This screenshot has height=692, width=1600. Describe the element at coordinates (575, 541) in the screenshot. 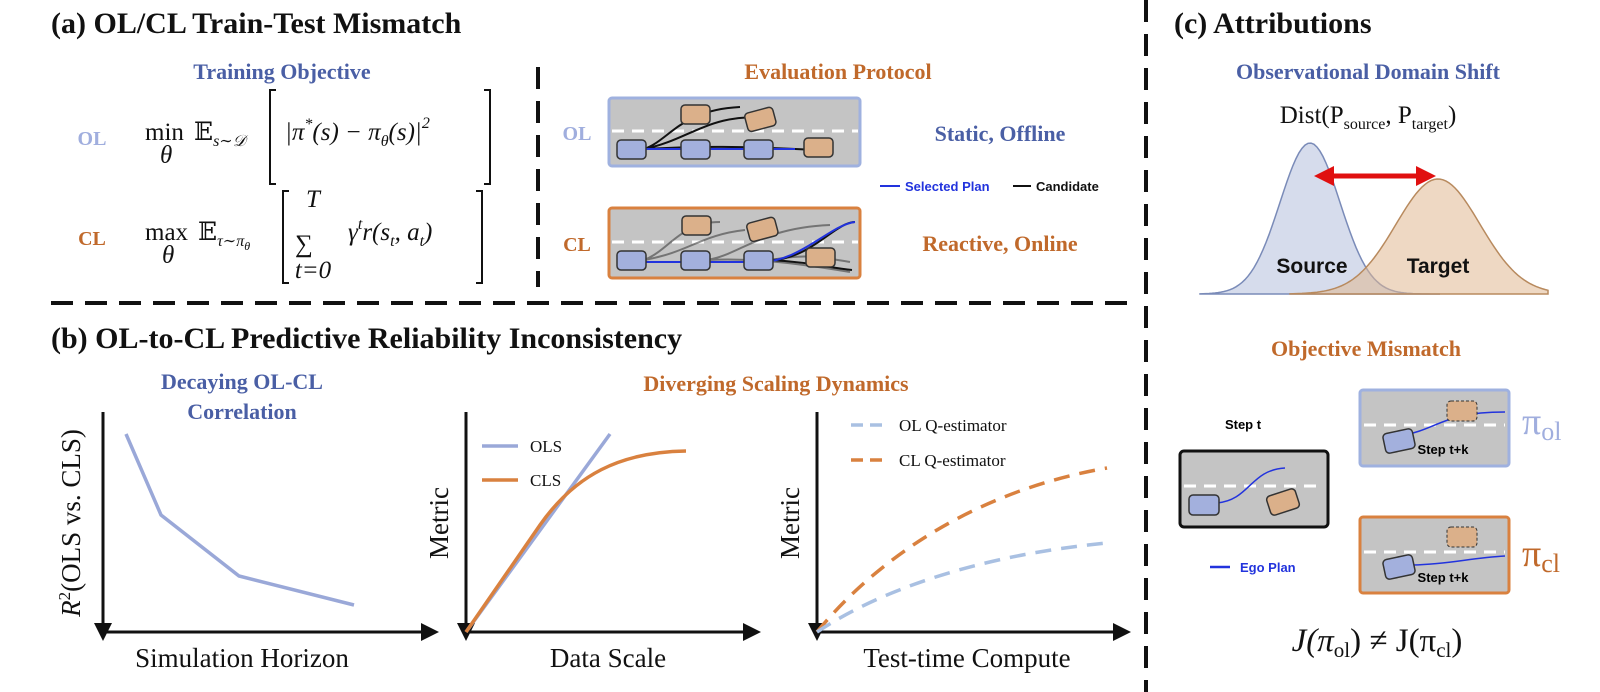

I see `cls-line` at that location.